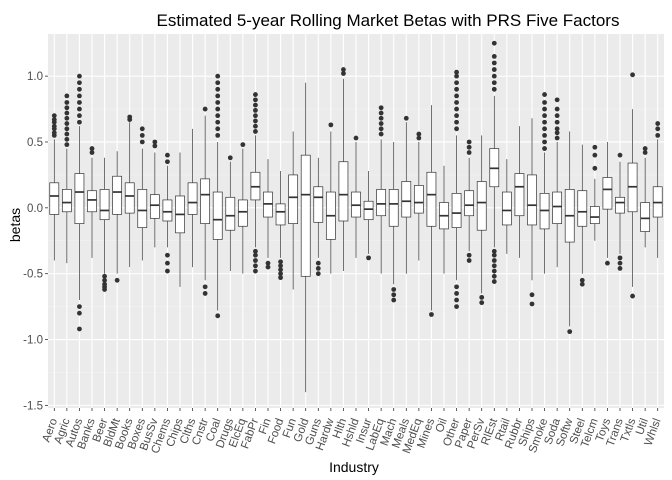  What do you see at coordinates (532, 212) in the screenshot?
I see `box-ships` at bounding box center [532, 212].